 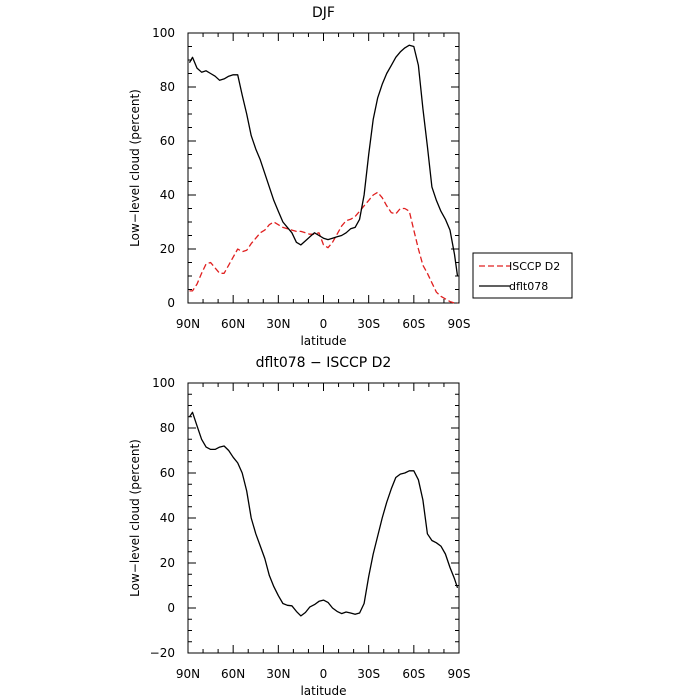 What do you see at coordinates (324, 363) in the screenshot?
I see `chart-title: dflt078 − ISCCP D2` at bounding box center [324, 363].